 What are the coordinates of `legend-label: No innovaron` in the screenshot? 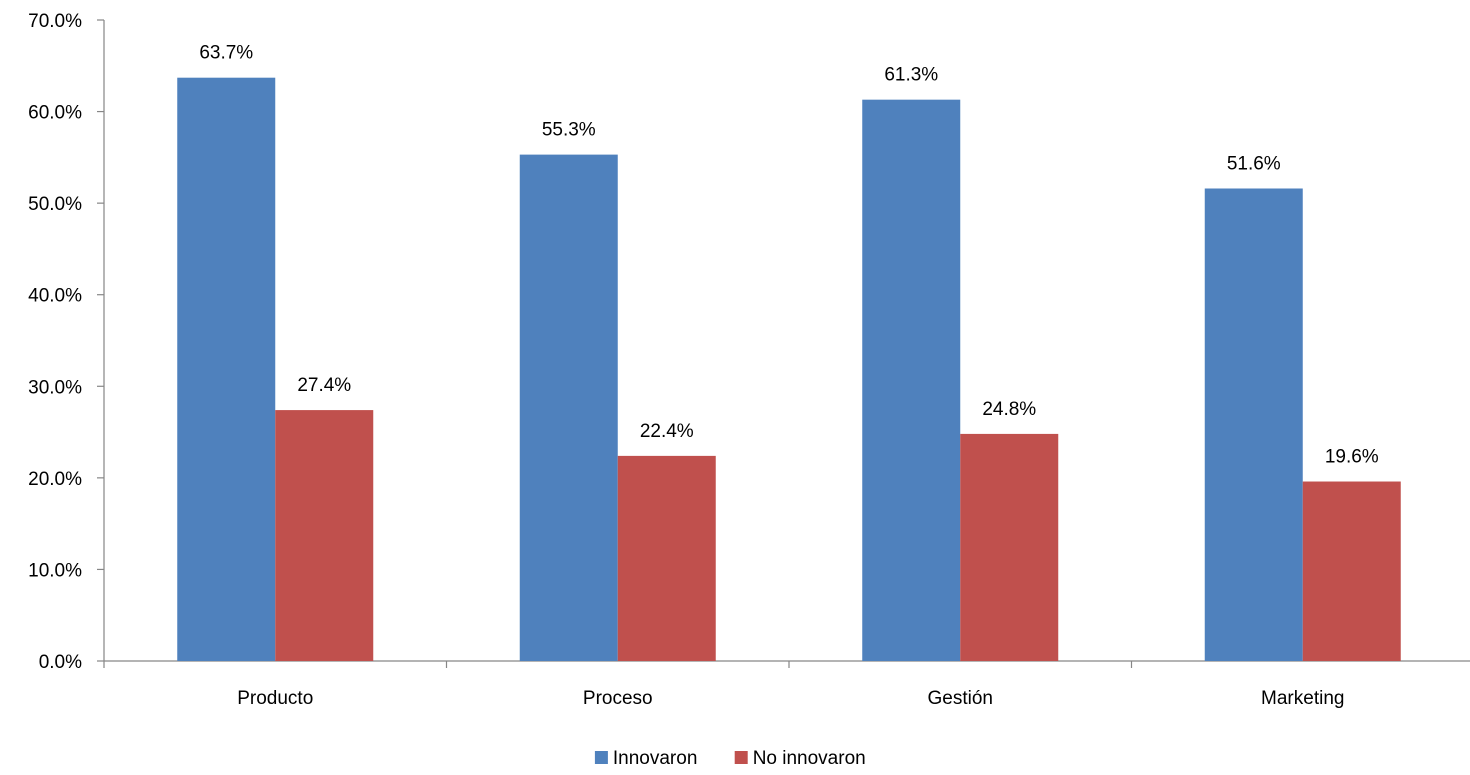 It's located at (809, 758).